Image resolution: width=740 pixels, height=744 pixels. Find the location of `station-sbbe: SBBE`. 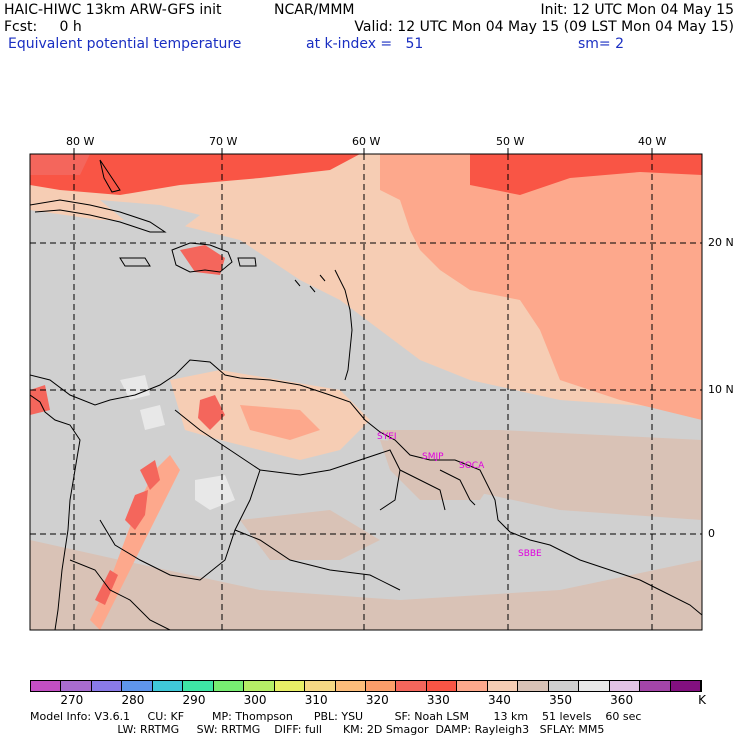

station-sbbe: SBBE is located at coordinates (530, 554).